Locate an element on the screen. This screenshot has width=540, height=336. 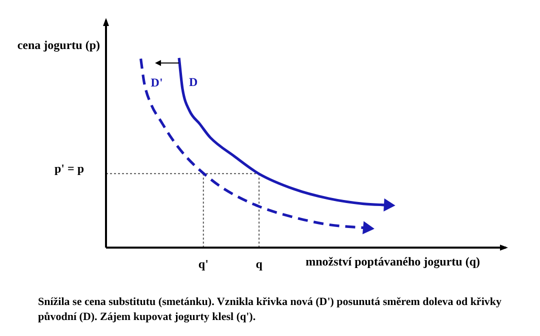
series-label: D' is located at coordinates (156, 83).